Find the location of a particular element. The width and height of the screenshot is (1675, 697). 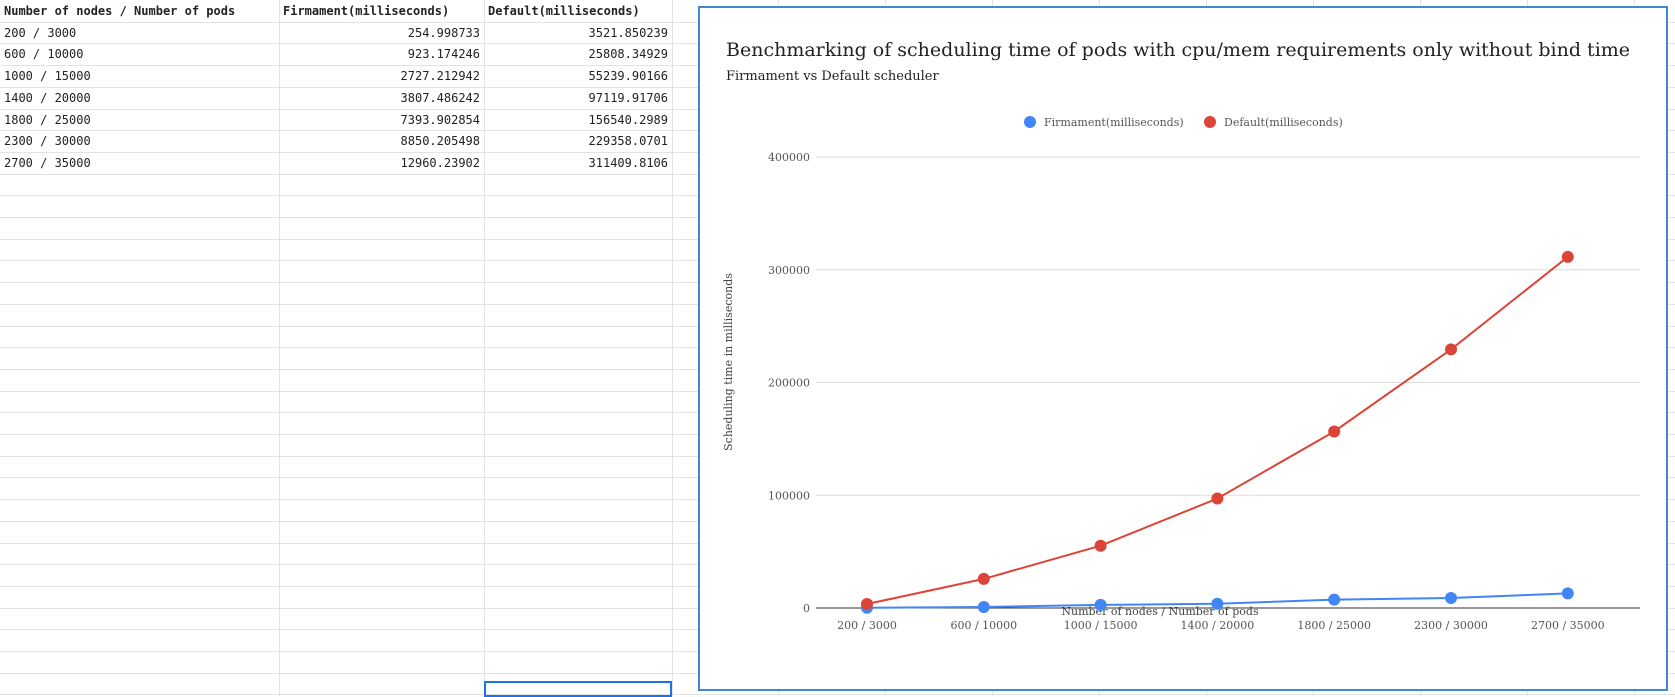

x-tick-label: 200 / 3000 is located at coordinates (867, 625).